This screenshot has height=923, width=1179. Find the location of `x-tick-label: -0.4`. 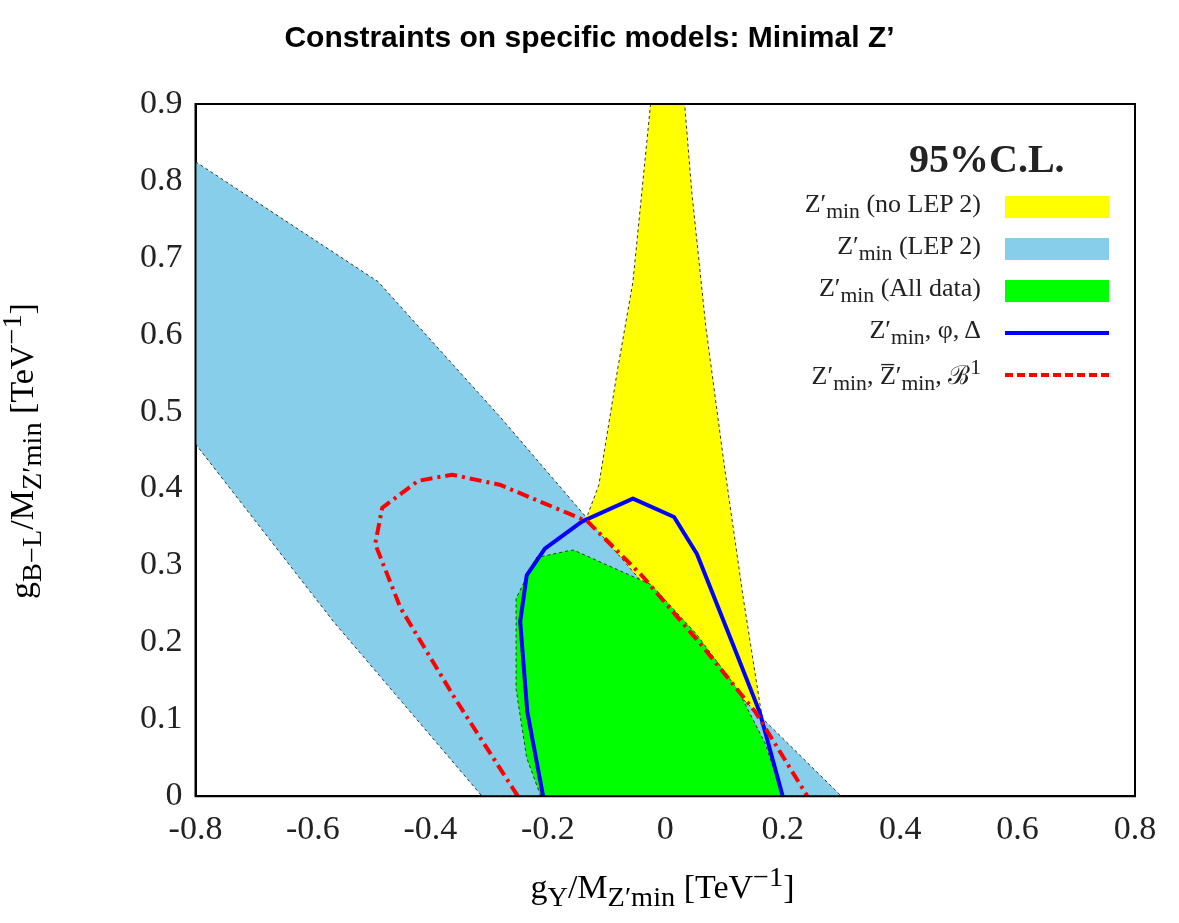

x-tick-label: -0.4 is located at coordinates (430, 827).